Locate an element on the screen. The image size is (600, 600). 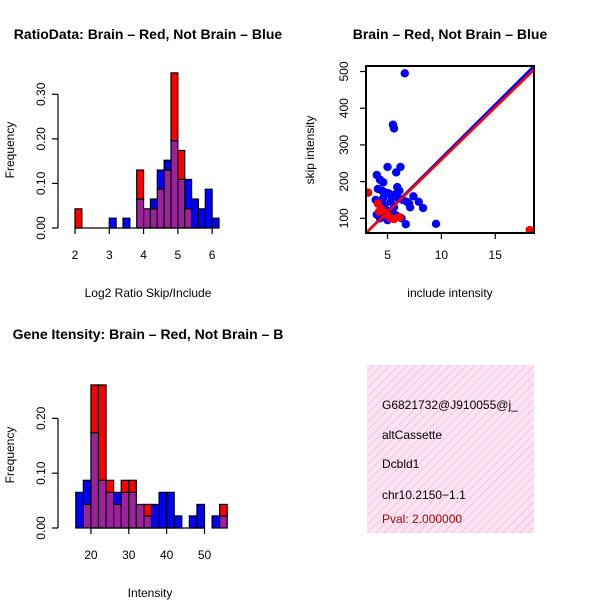
scatter-y-tick-label: 200 is located at coordinates (344, 181).